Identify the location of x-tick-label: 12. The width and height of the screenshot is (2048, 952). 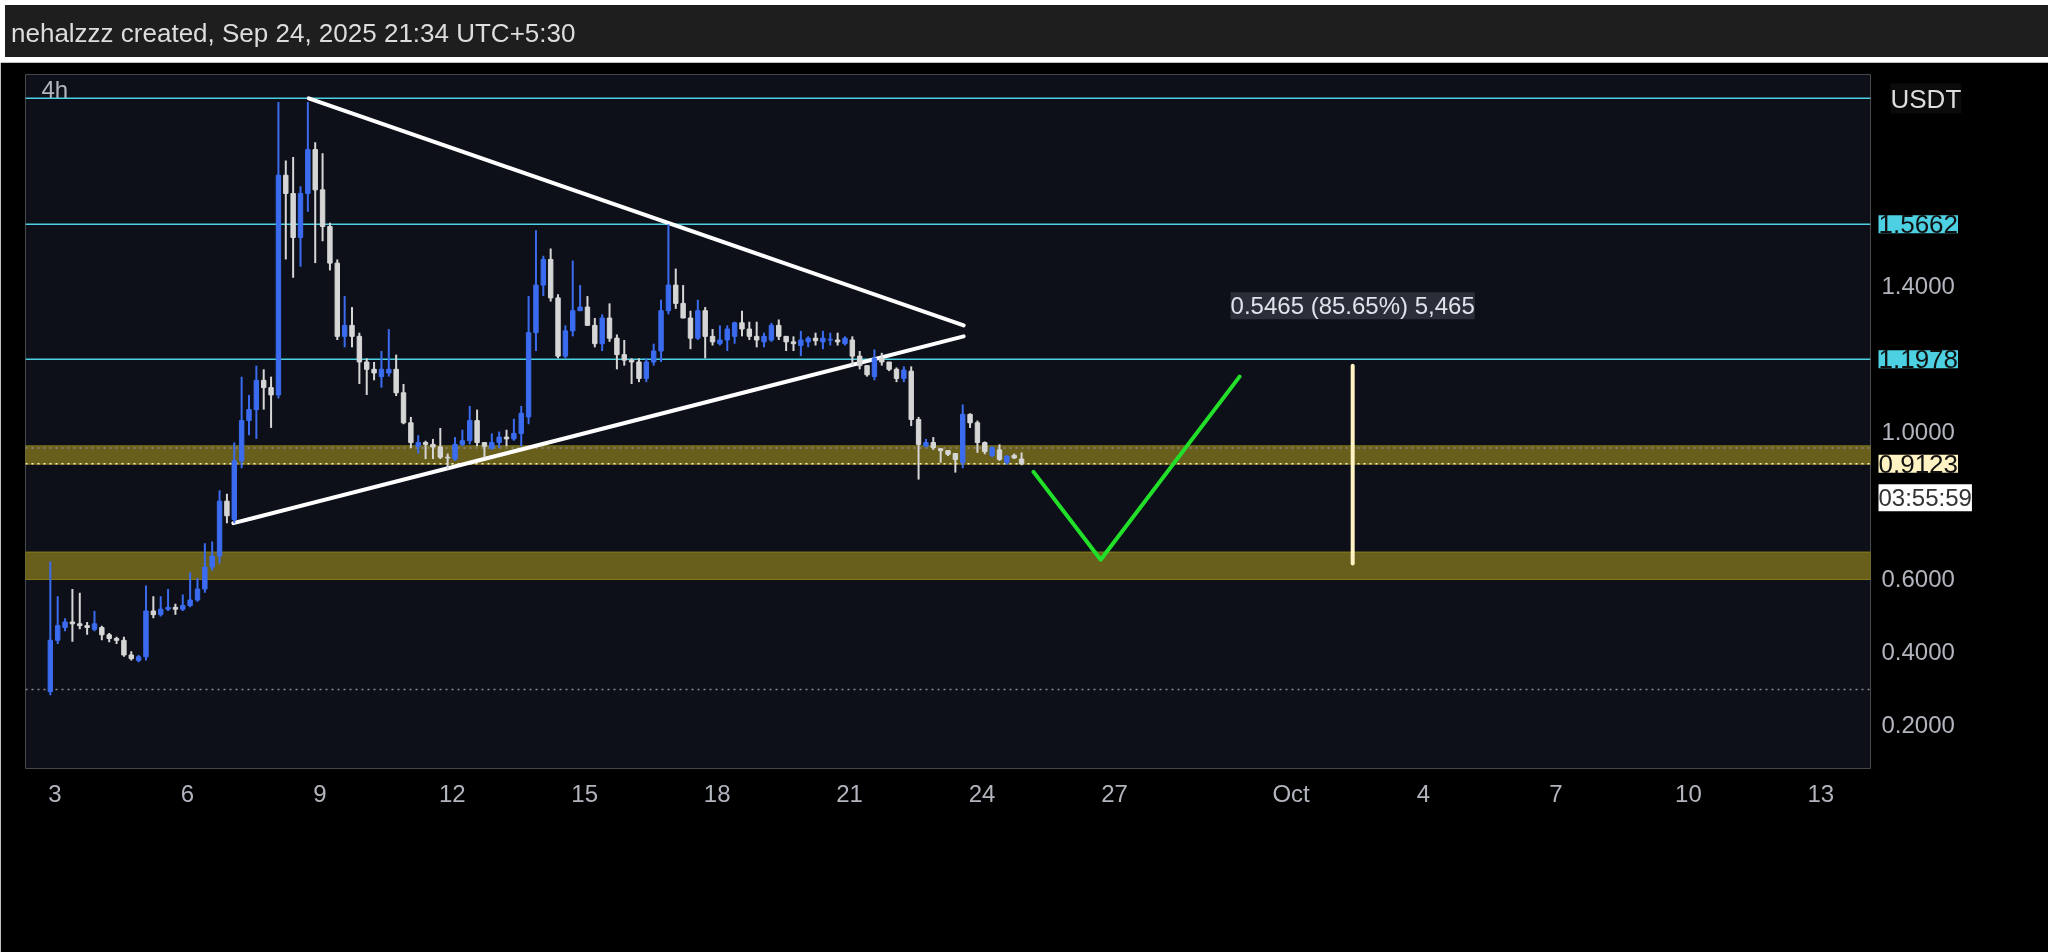
(452, 793).